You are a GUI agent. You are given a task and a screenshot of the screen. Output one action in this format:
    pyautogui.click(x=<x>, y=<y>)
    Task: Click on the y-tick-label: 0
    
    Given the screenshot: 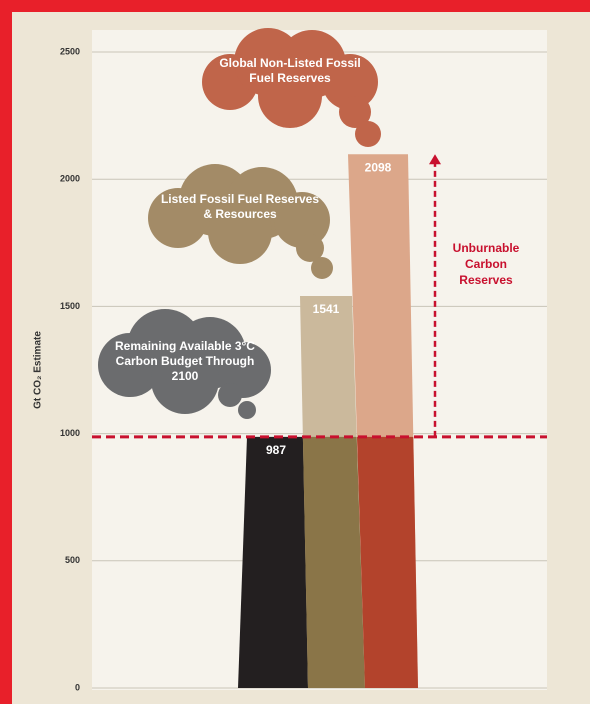 What is the action you would take?
    pyautogui.click(x=77, y=687)
    